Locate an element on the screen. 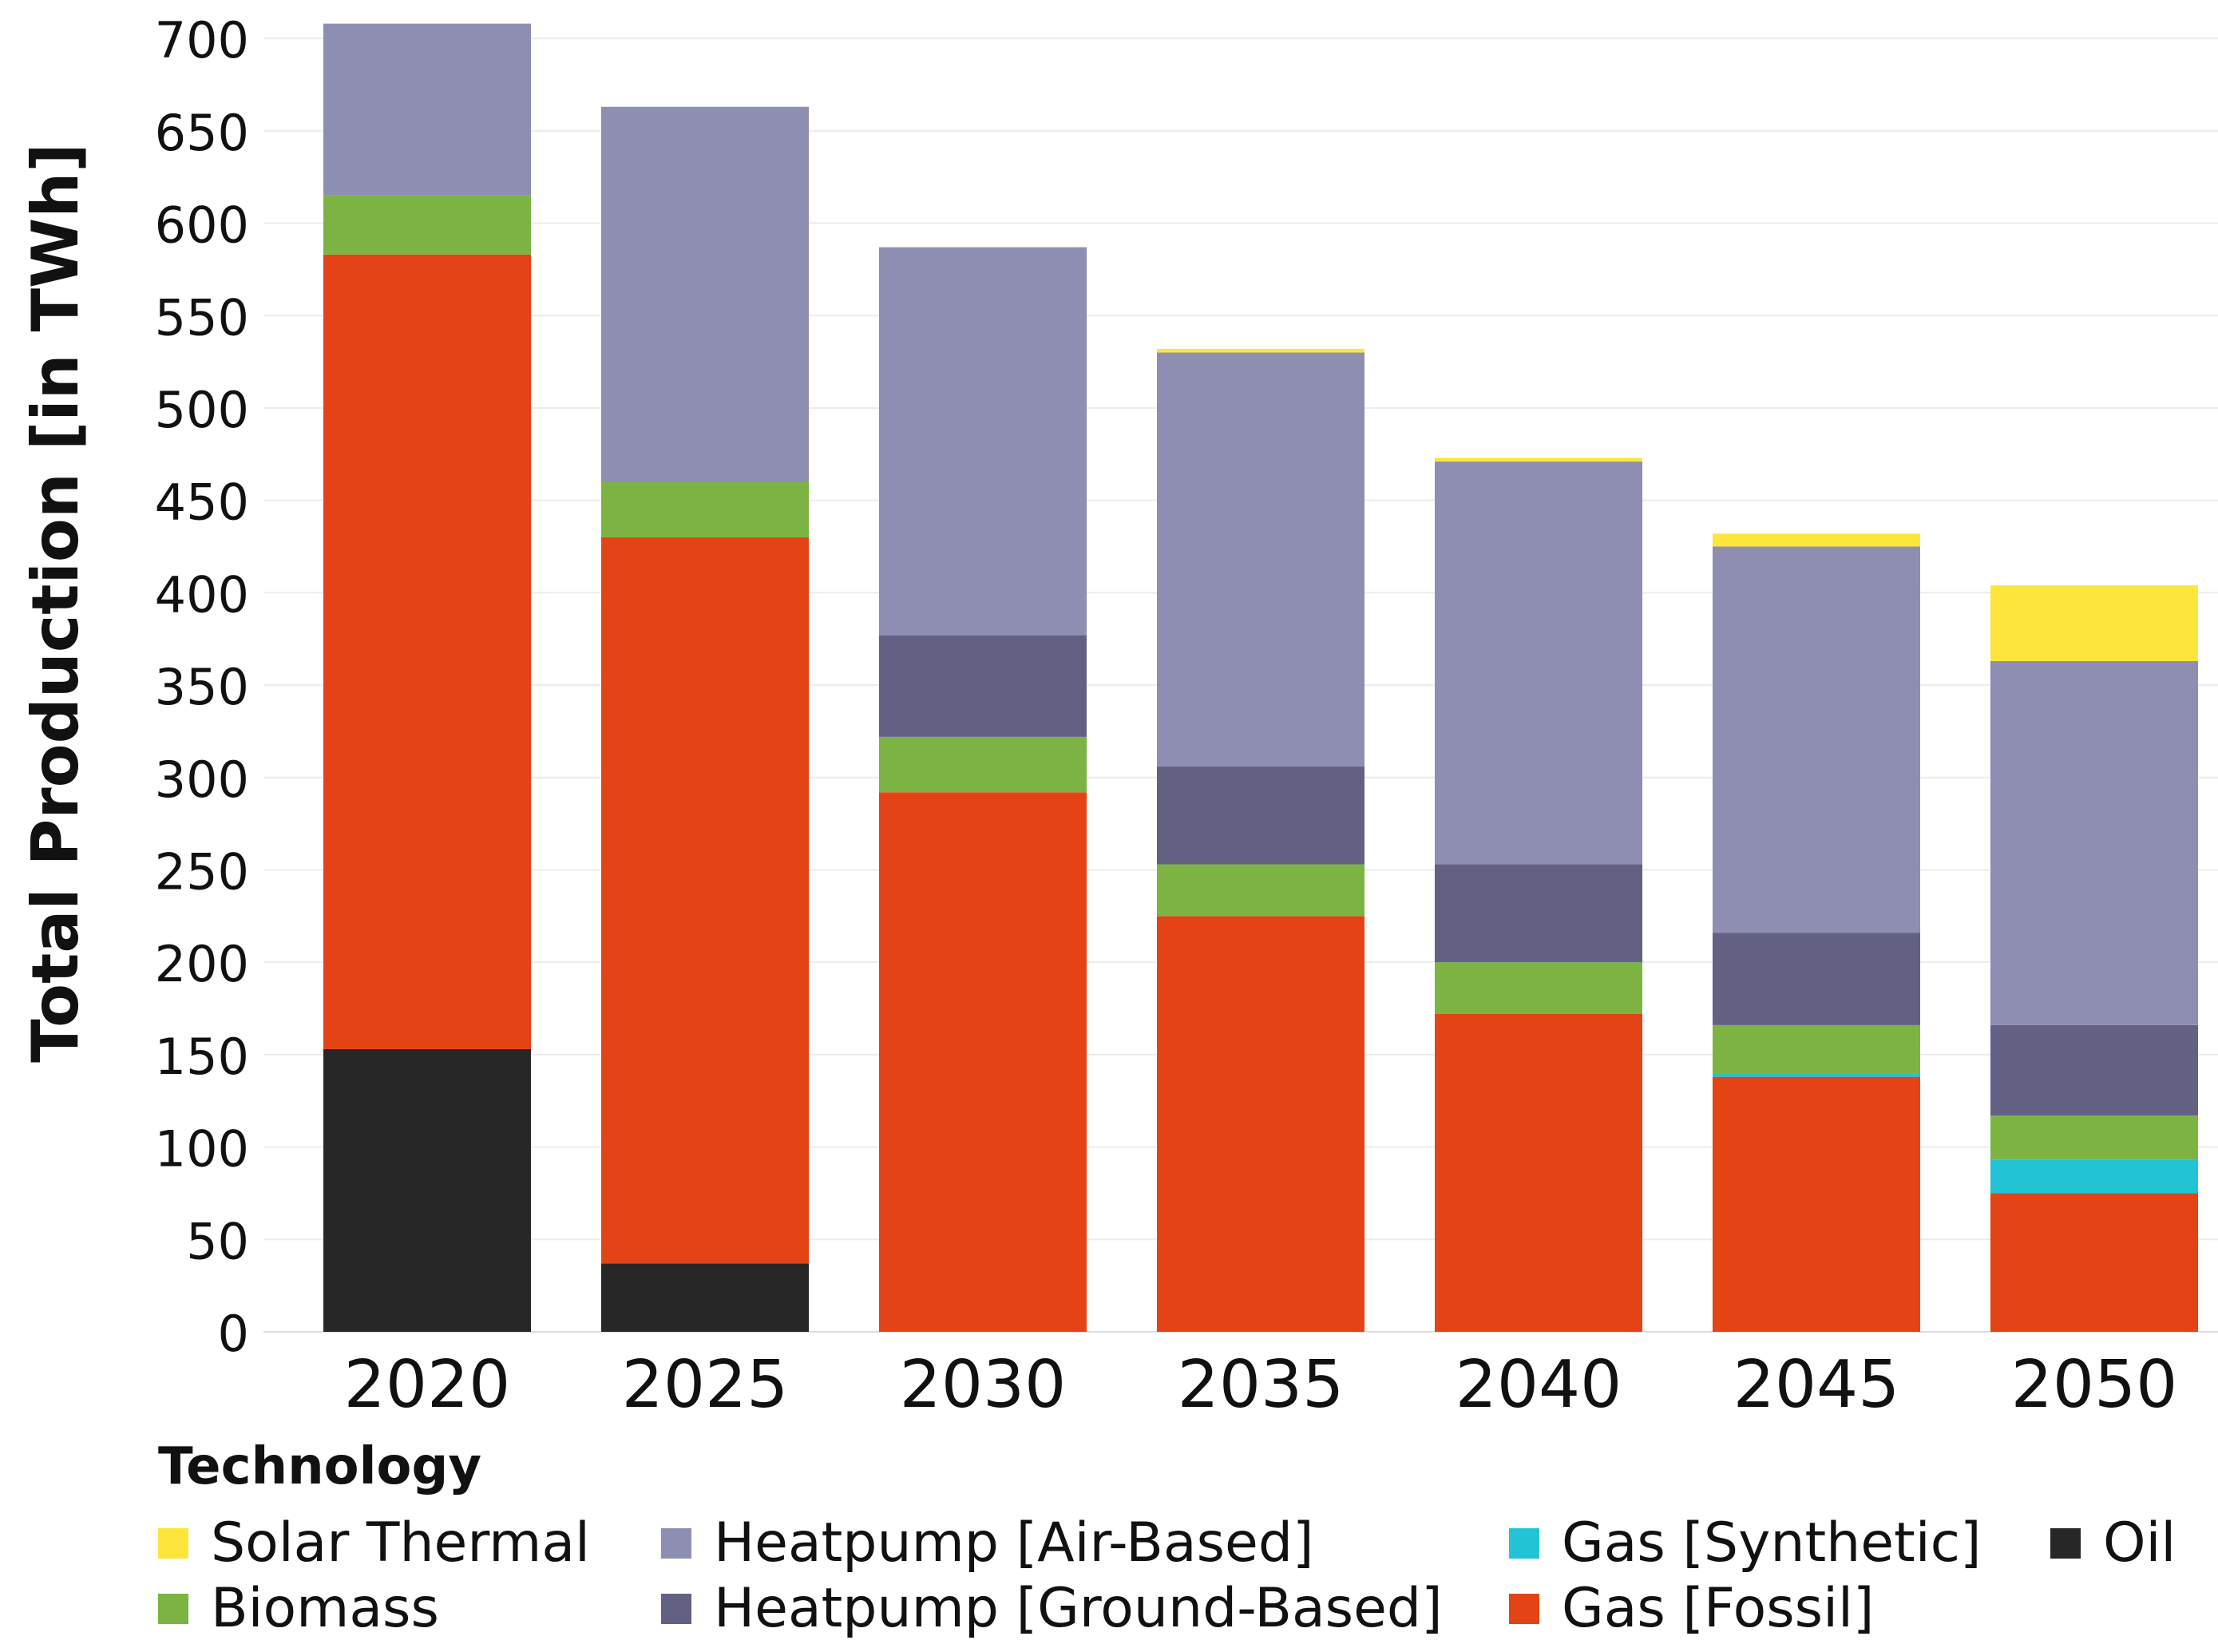 This screenshot has width=2218, height=1652. bar-segment-solar-thermal-2045 is located at coordinates (1816, 540).